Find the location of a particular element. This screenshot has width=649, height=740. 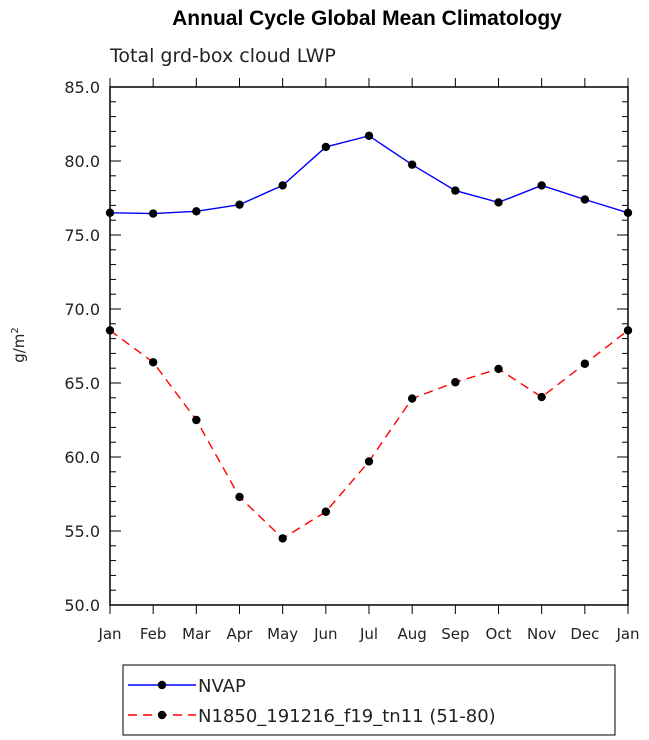

legend-box is located at coordinates (369, 700).